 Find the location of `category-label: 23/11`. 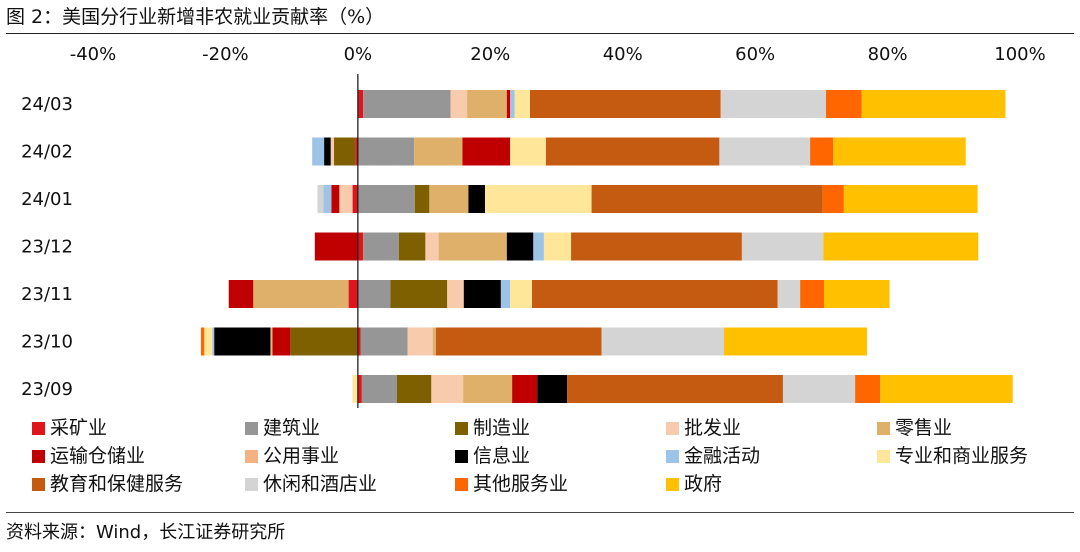

category-label: 23/11 is located at coordinates (47, 294).